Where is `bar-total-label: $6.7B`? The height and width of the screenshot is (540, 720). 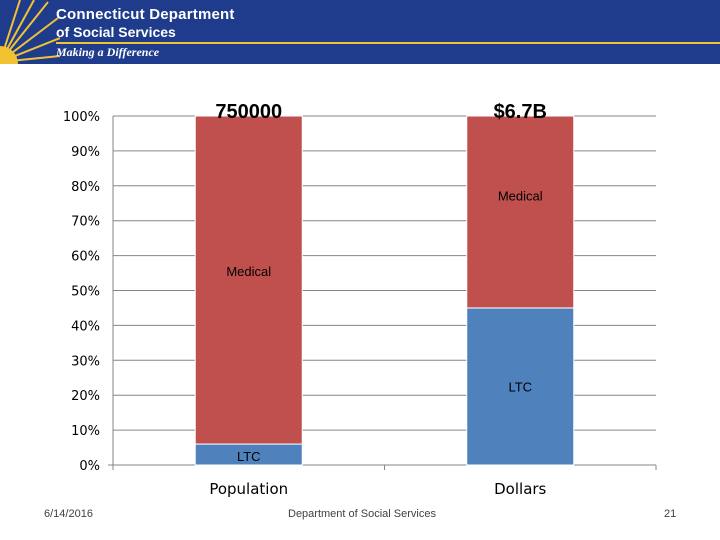
bar-total-label: $6.7B is located at coordinates (520, 112).